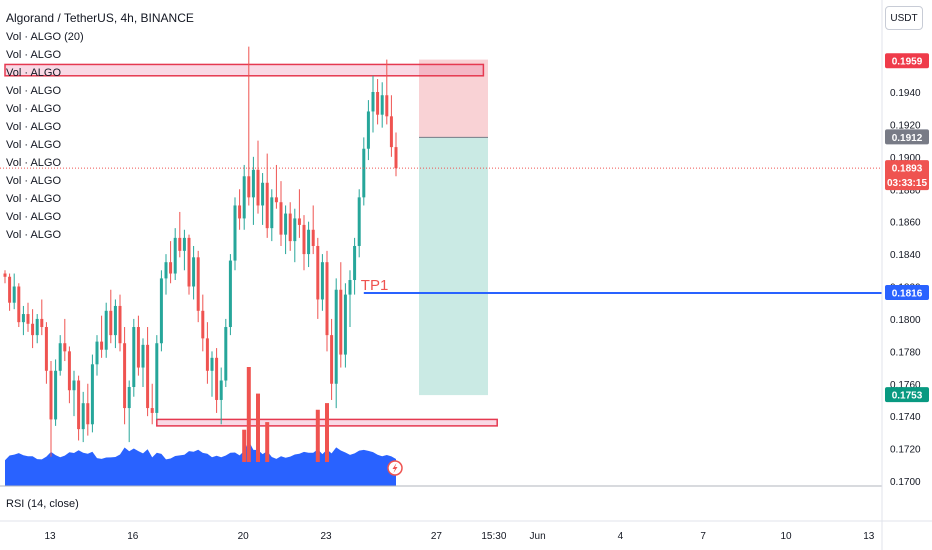 The height and width of the screenshot is (550, 932). I want to click on rsi-label: RSI (14, close), so click(42, 504).